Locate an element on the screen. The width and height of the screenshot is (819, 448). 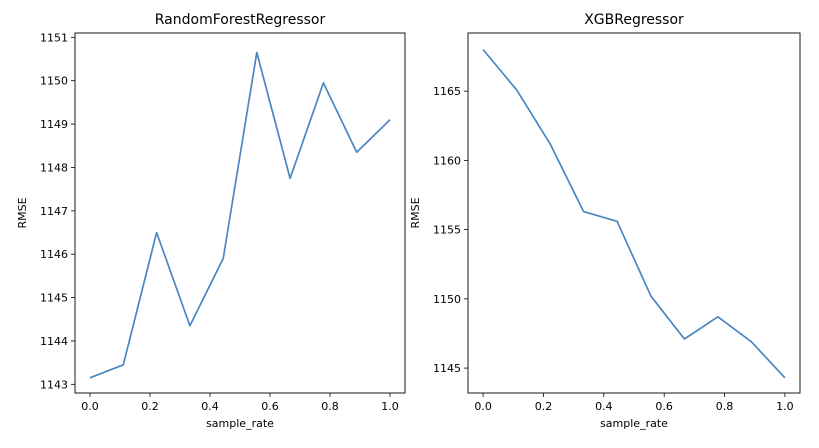
y-tick-label: 1148 is located at coordinates (54, 167).